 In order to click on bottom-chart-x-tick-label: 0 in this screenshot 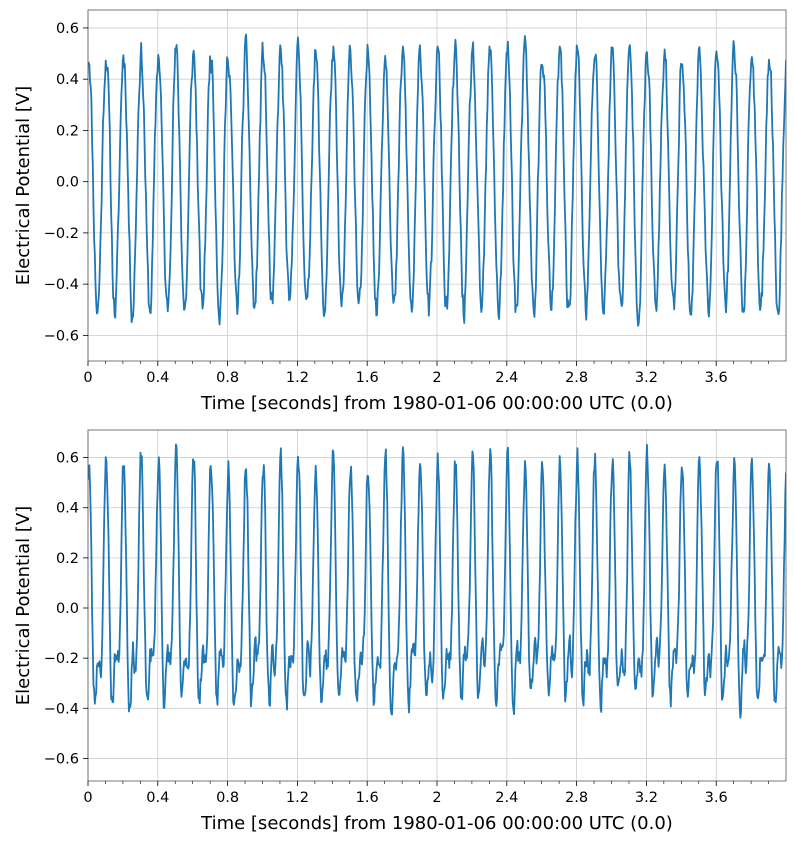, I will do `click(87, 798)`.